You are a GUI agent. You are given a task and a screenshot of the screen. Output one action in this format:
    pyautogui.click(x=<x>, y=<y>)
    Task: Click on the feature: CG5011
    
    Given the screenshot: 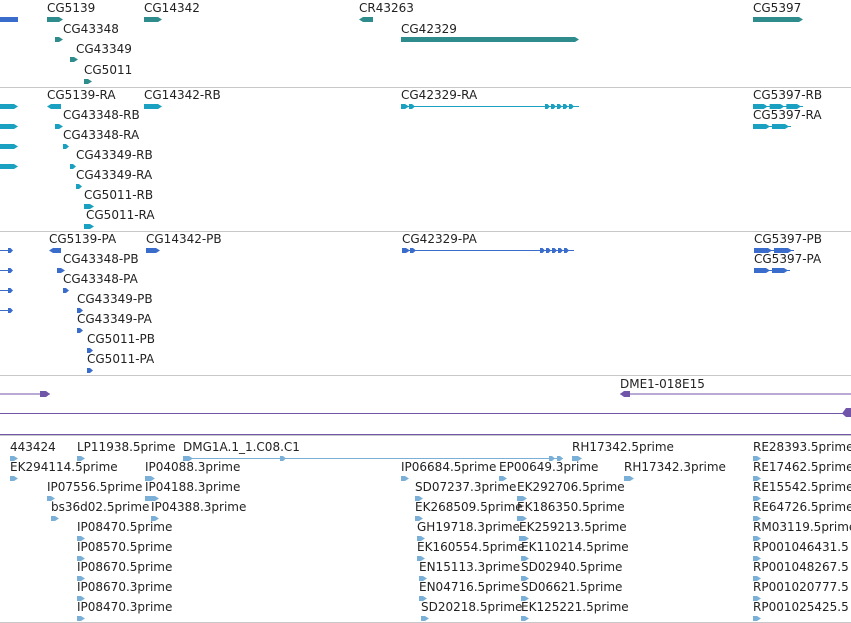 What is the action you would take?
    pyautogui.click(x=108, y=73)
    